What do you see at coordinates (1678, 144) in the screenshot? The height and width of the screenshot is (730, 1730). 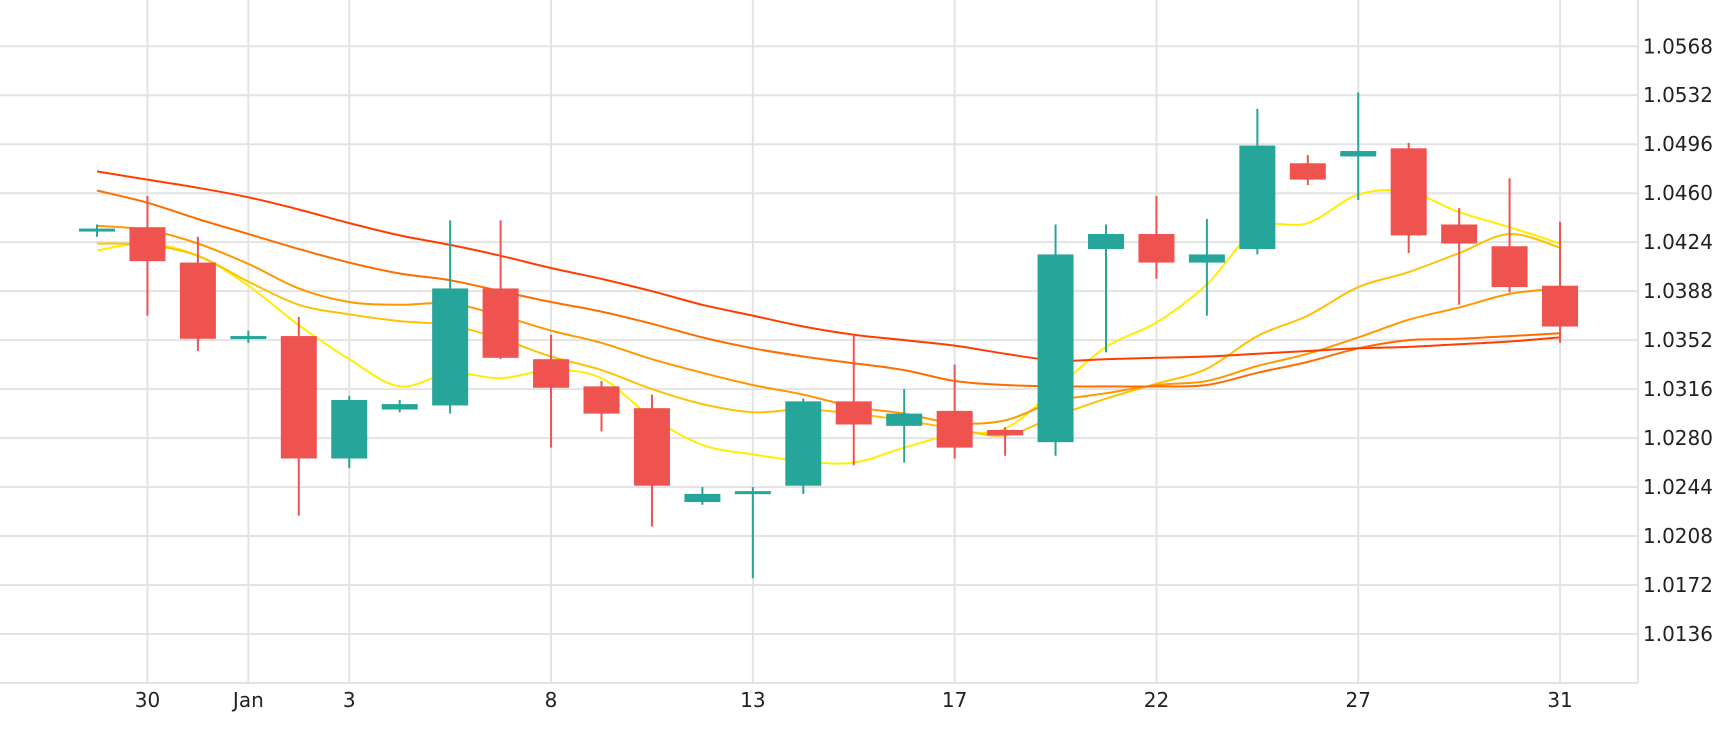 I see `y-tick-label: 1.0496` at bounding box center [1678, 144].